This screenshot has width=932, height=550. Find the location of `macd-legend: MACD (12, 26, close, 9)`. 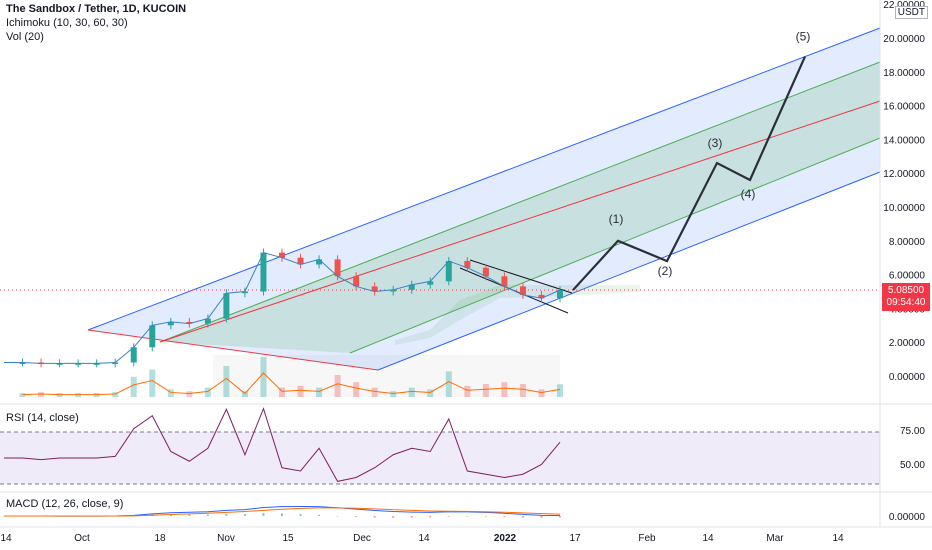

macd-legend: MACD (12, 26, close, 9) is located at coordinates (65, 504).